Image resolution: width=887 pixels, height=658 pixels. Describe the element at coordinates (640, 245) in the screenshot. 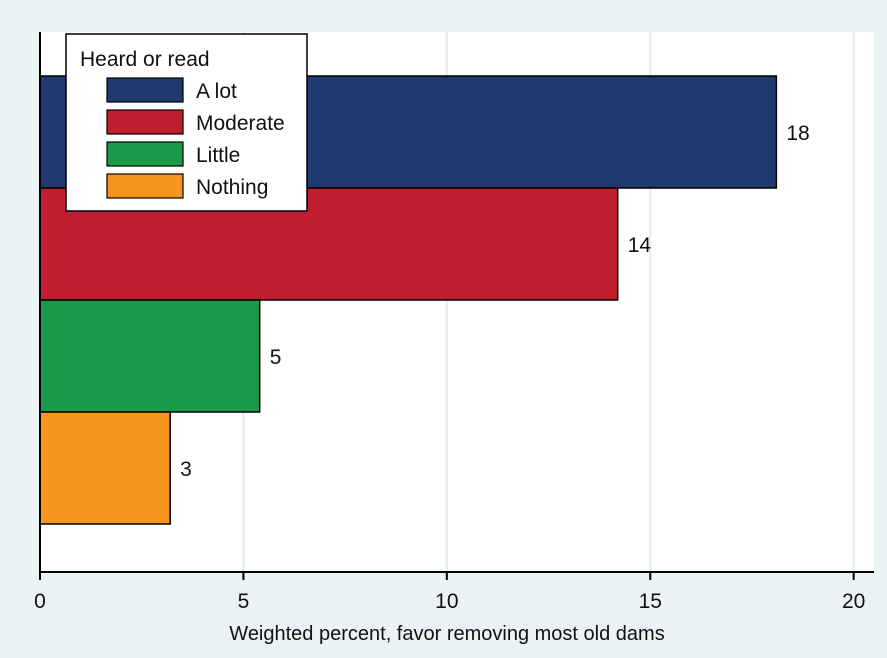

I see `value-label: 14` at that location.